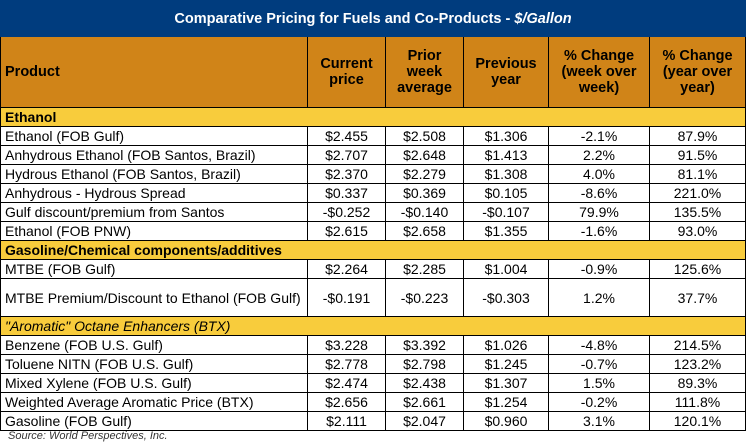 This screenshot has height=445, width=746. Describe the element at coordinates (346, 269) in the screenshot. I see `value-cell: $2.264` at that location.